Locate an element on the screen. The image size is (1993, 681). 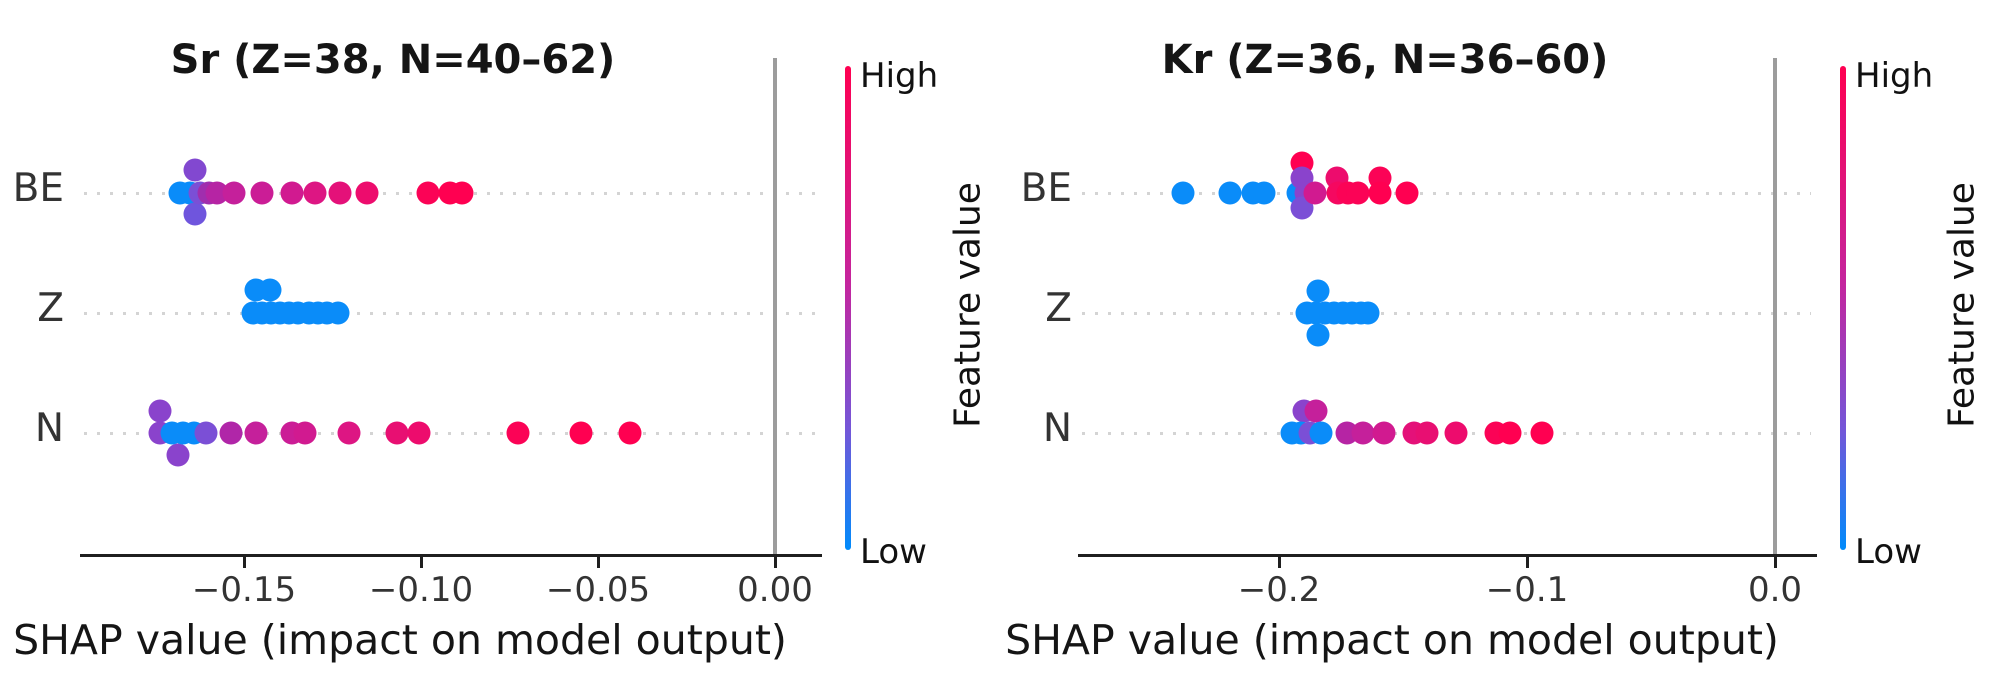
colorbar-axis-label: Feature value is located at coordinates (1962, 305).